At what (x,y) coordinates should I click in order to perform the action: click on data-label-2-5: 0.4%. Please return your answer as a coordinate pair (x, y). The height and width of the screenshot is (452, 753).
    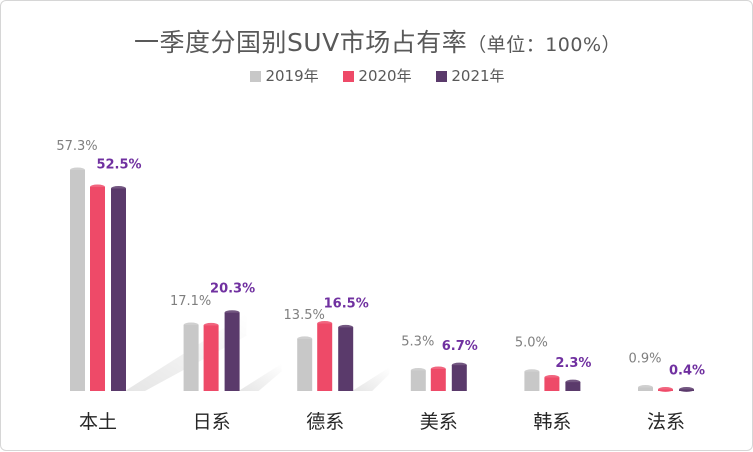
    Looking at the image, I should click on (687, 370).